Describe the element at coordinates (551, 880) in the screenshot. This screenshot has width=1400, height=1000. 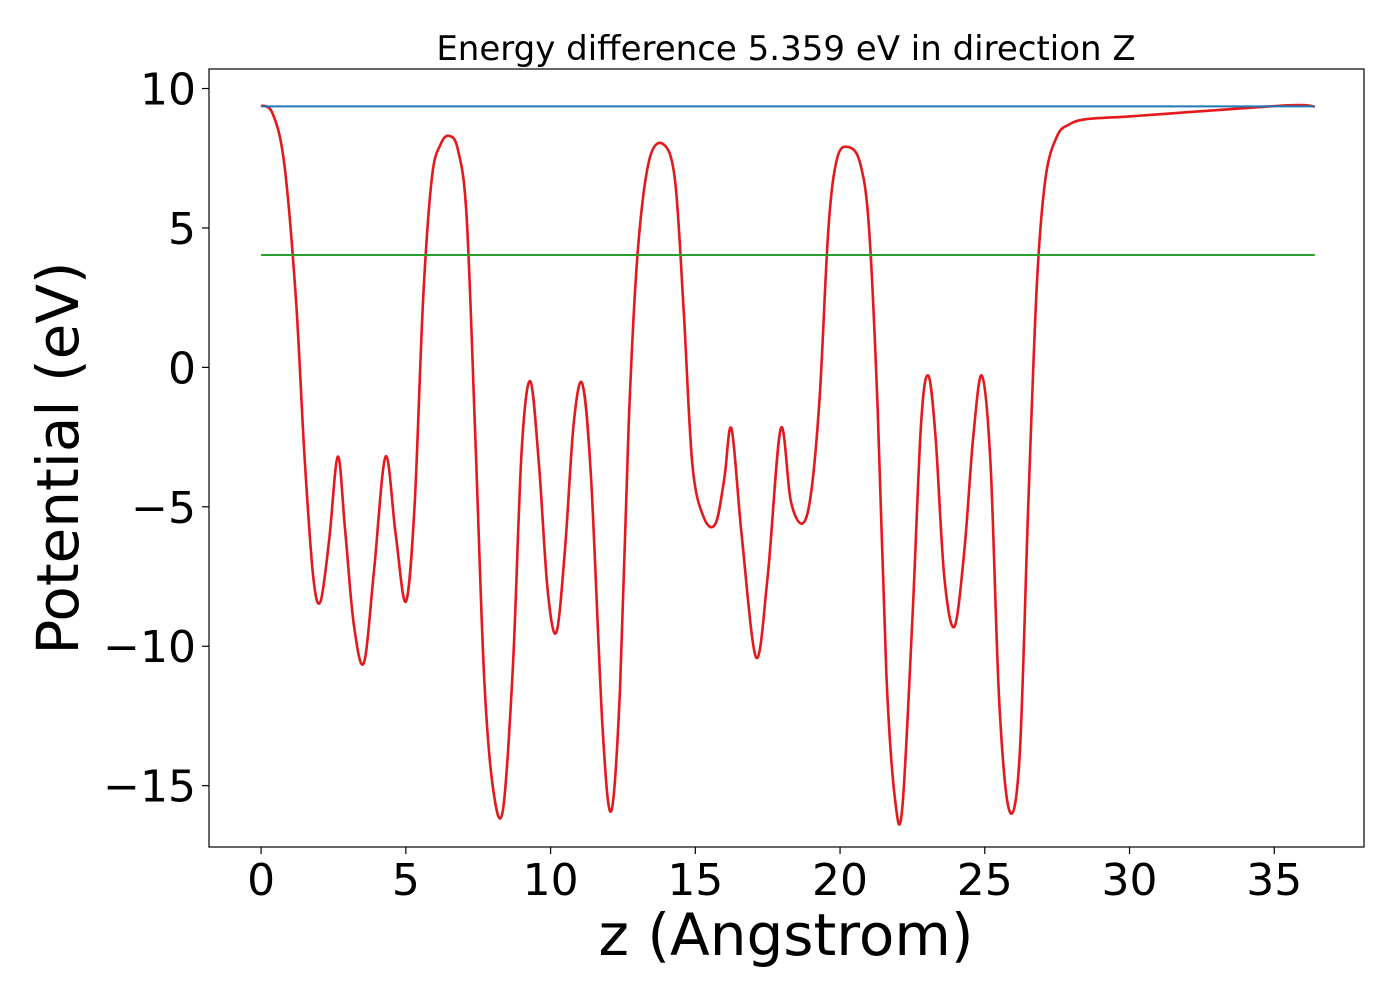
I see `x-tick-label: 10` at that location.